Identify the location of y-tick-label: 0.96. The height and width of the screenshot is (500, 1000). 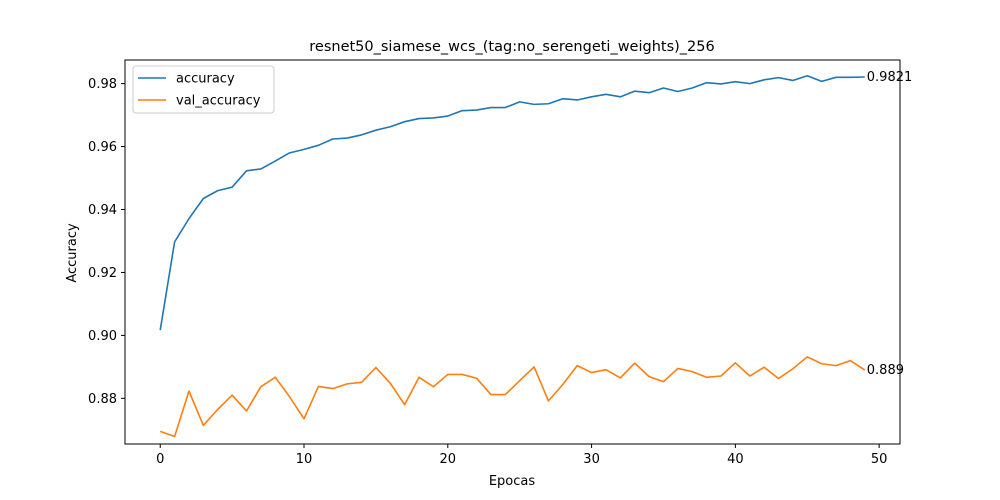
(102, 147).